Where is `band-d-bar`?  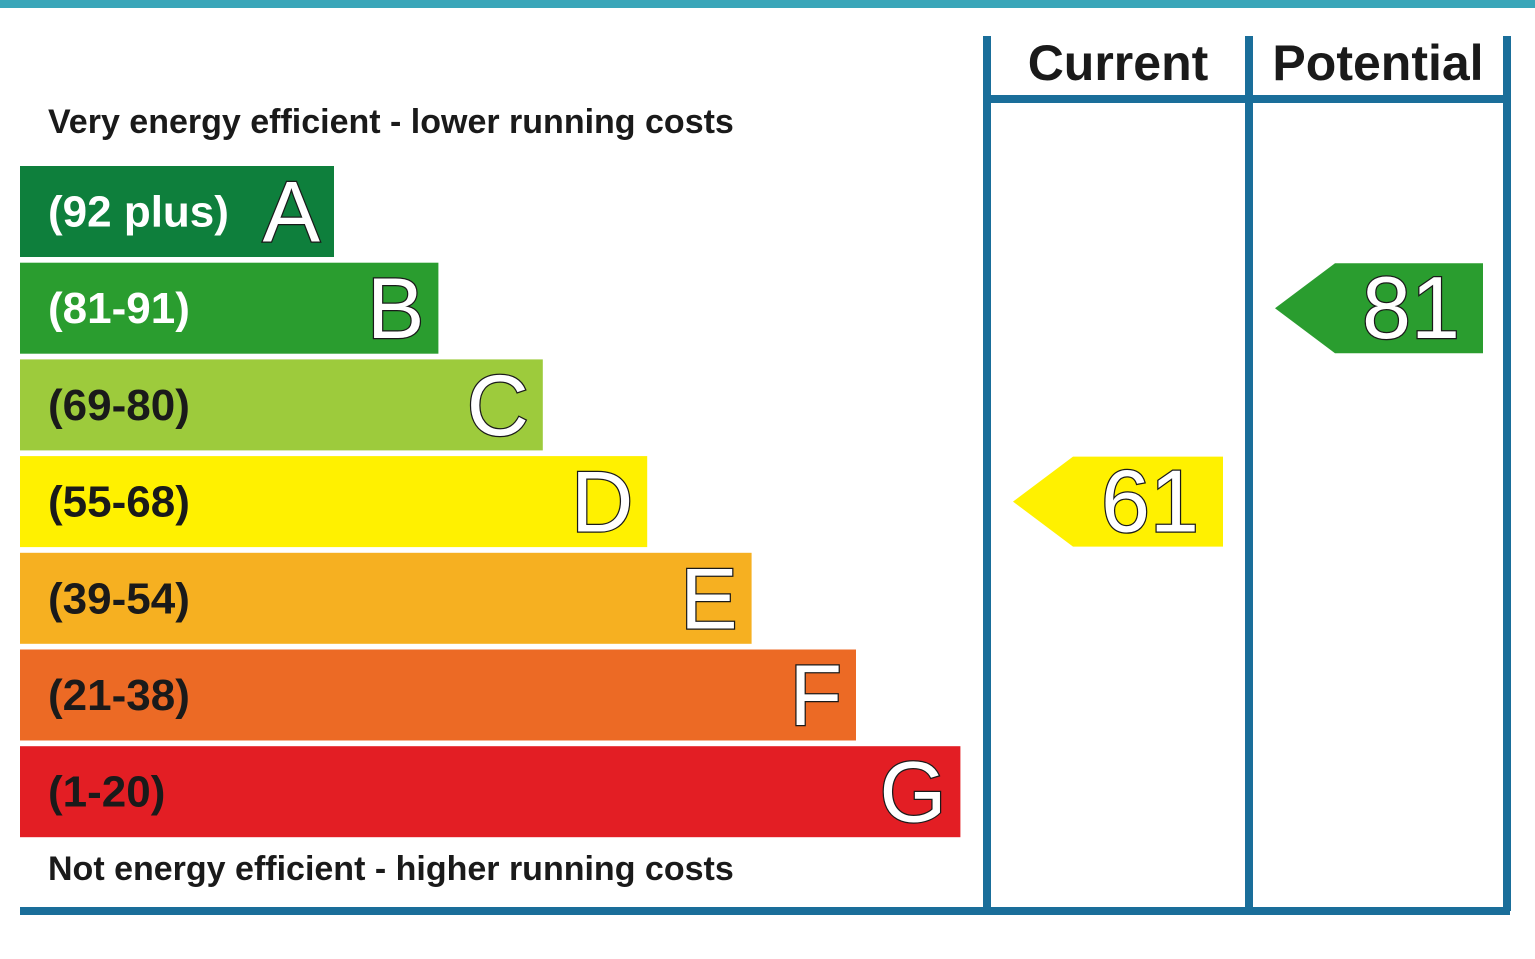
band-d-bar is located at coordinates (334, 502).